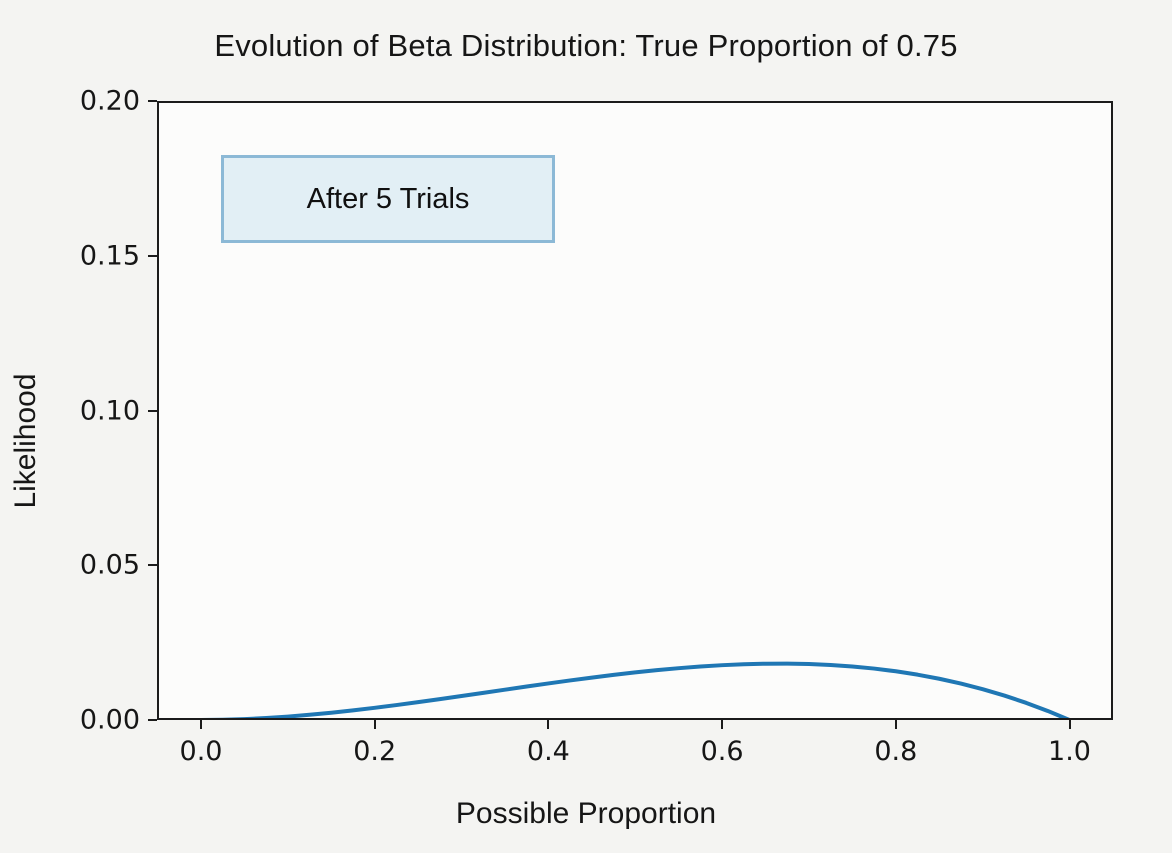 The image size is (1172, 853). What do you see at coordinates (548, 751) in the screenshot?
I see `x-tick-label: 0.4` at bounding box center [548, 751].